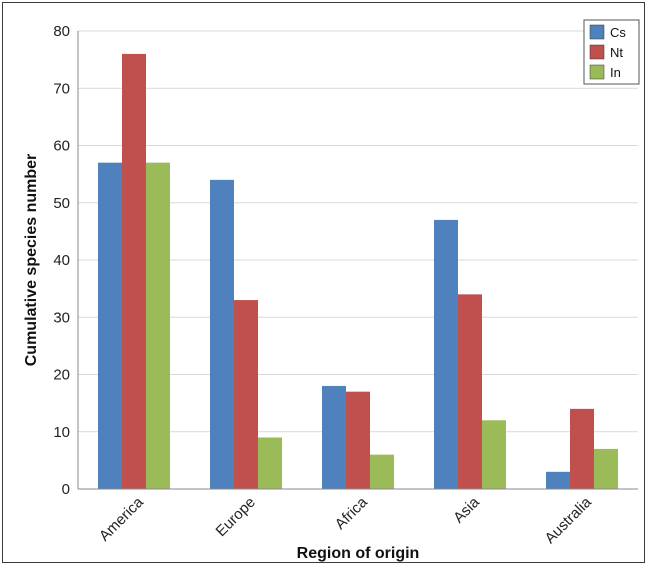 The height and width of the screenshot is (567, 649). Describe the element at coordinates (61, 88) in the screenshot. I see `y-tick-label: 70` at that location.